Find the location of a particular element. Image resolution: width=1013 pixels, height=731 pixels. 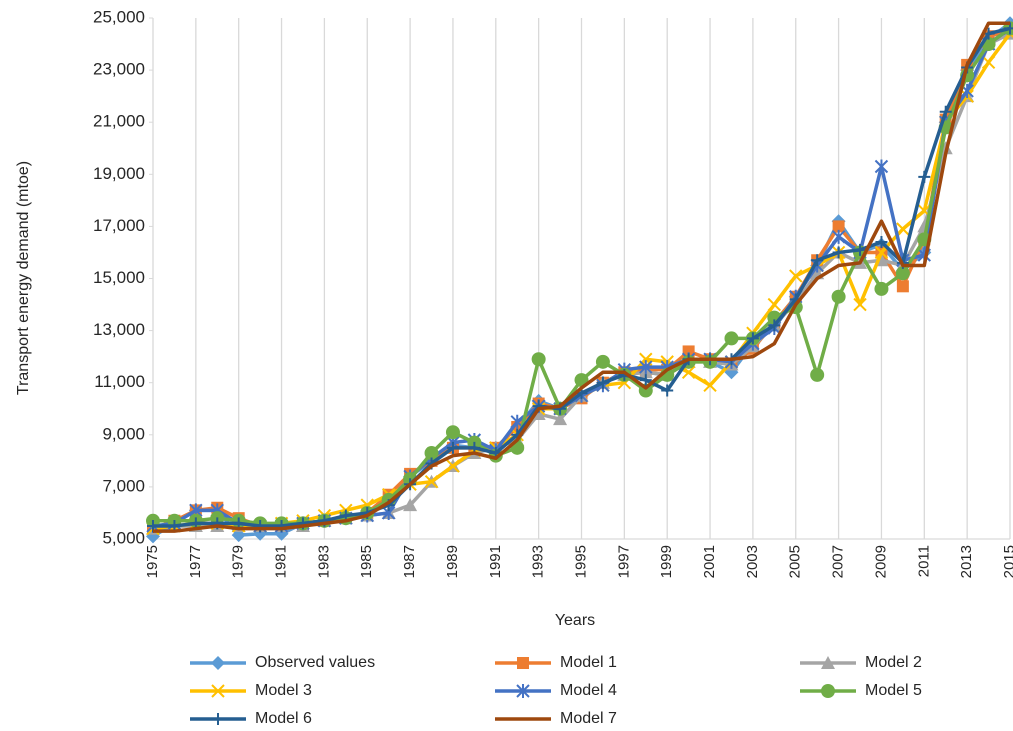

legend-label: Model 6 is located at coordinates (283, 718).